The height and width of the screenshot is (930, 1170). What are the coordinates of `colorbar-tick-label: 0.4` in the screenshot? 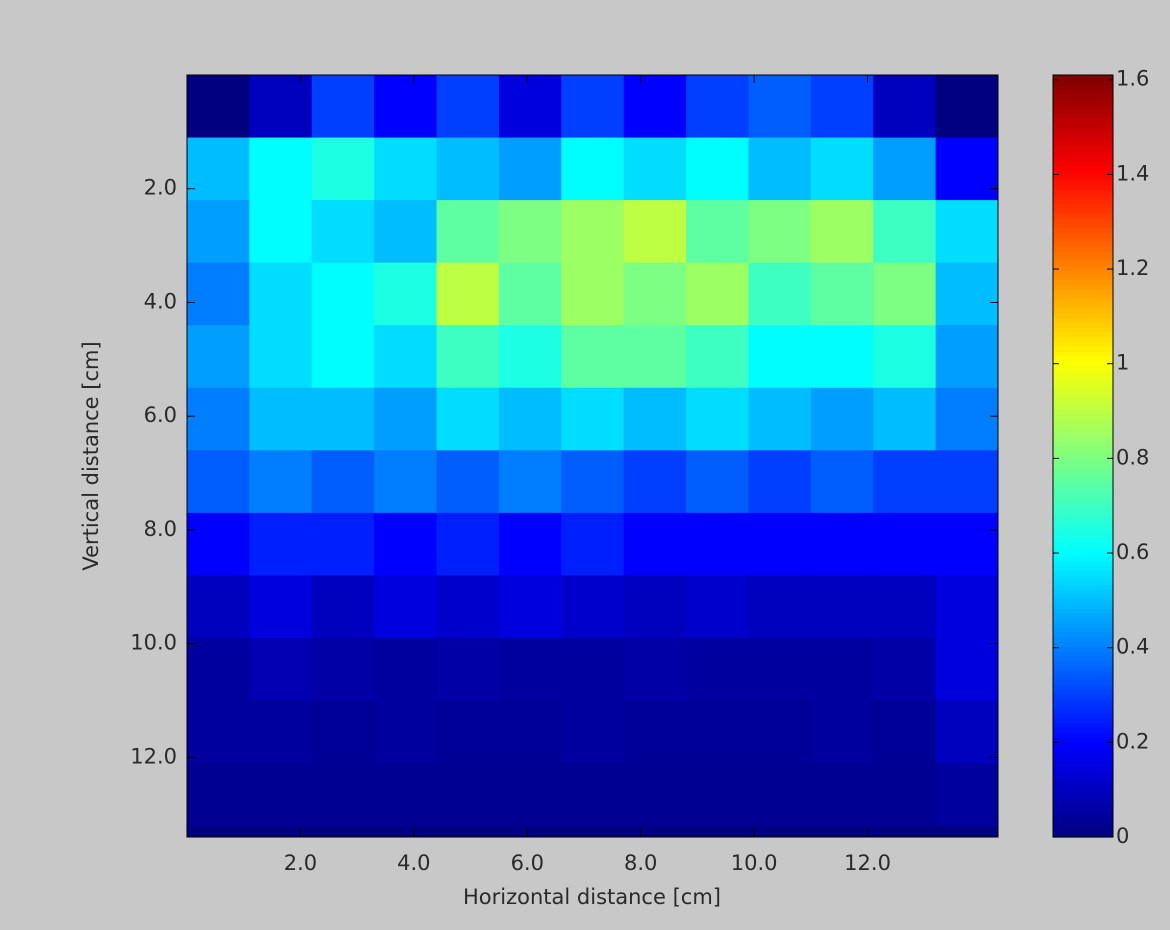 It's located at (1132, 647).